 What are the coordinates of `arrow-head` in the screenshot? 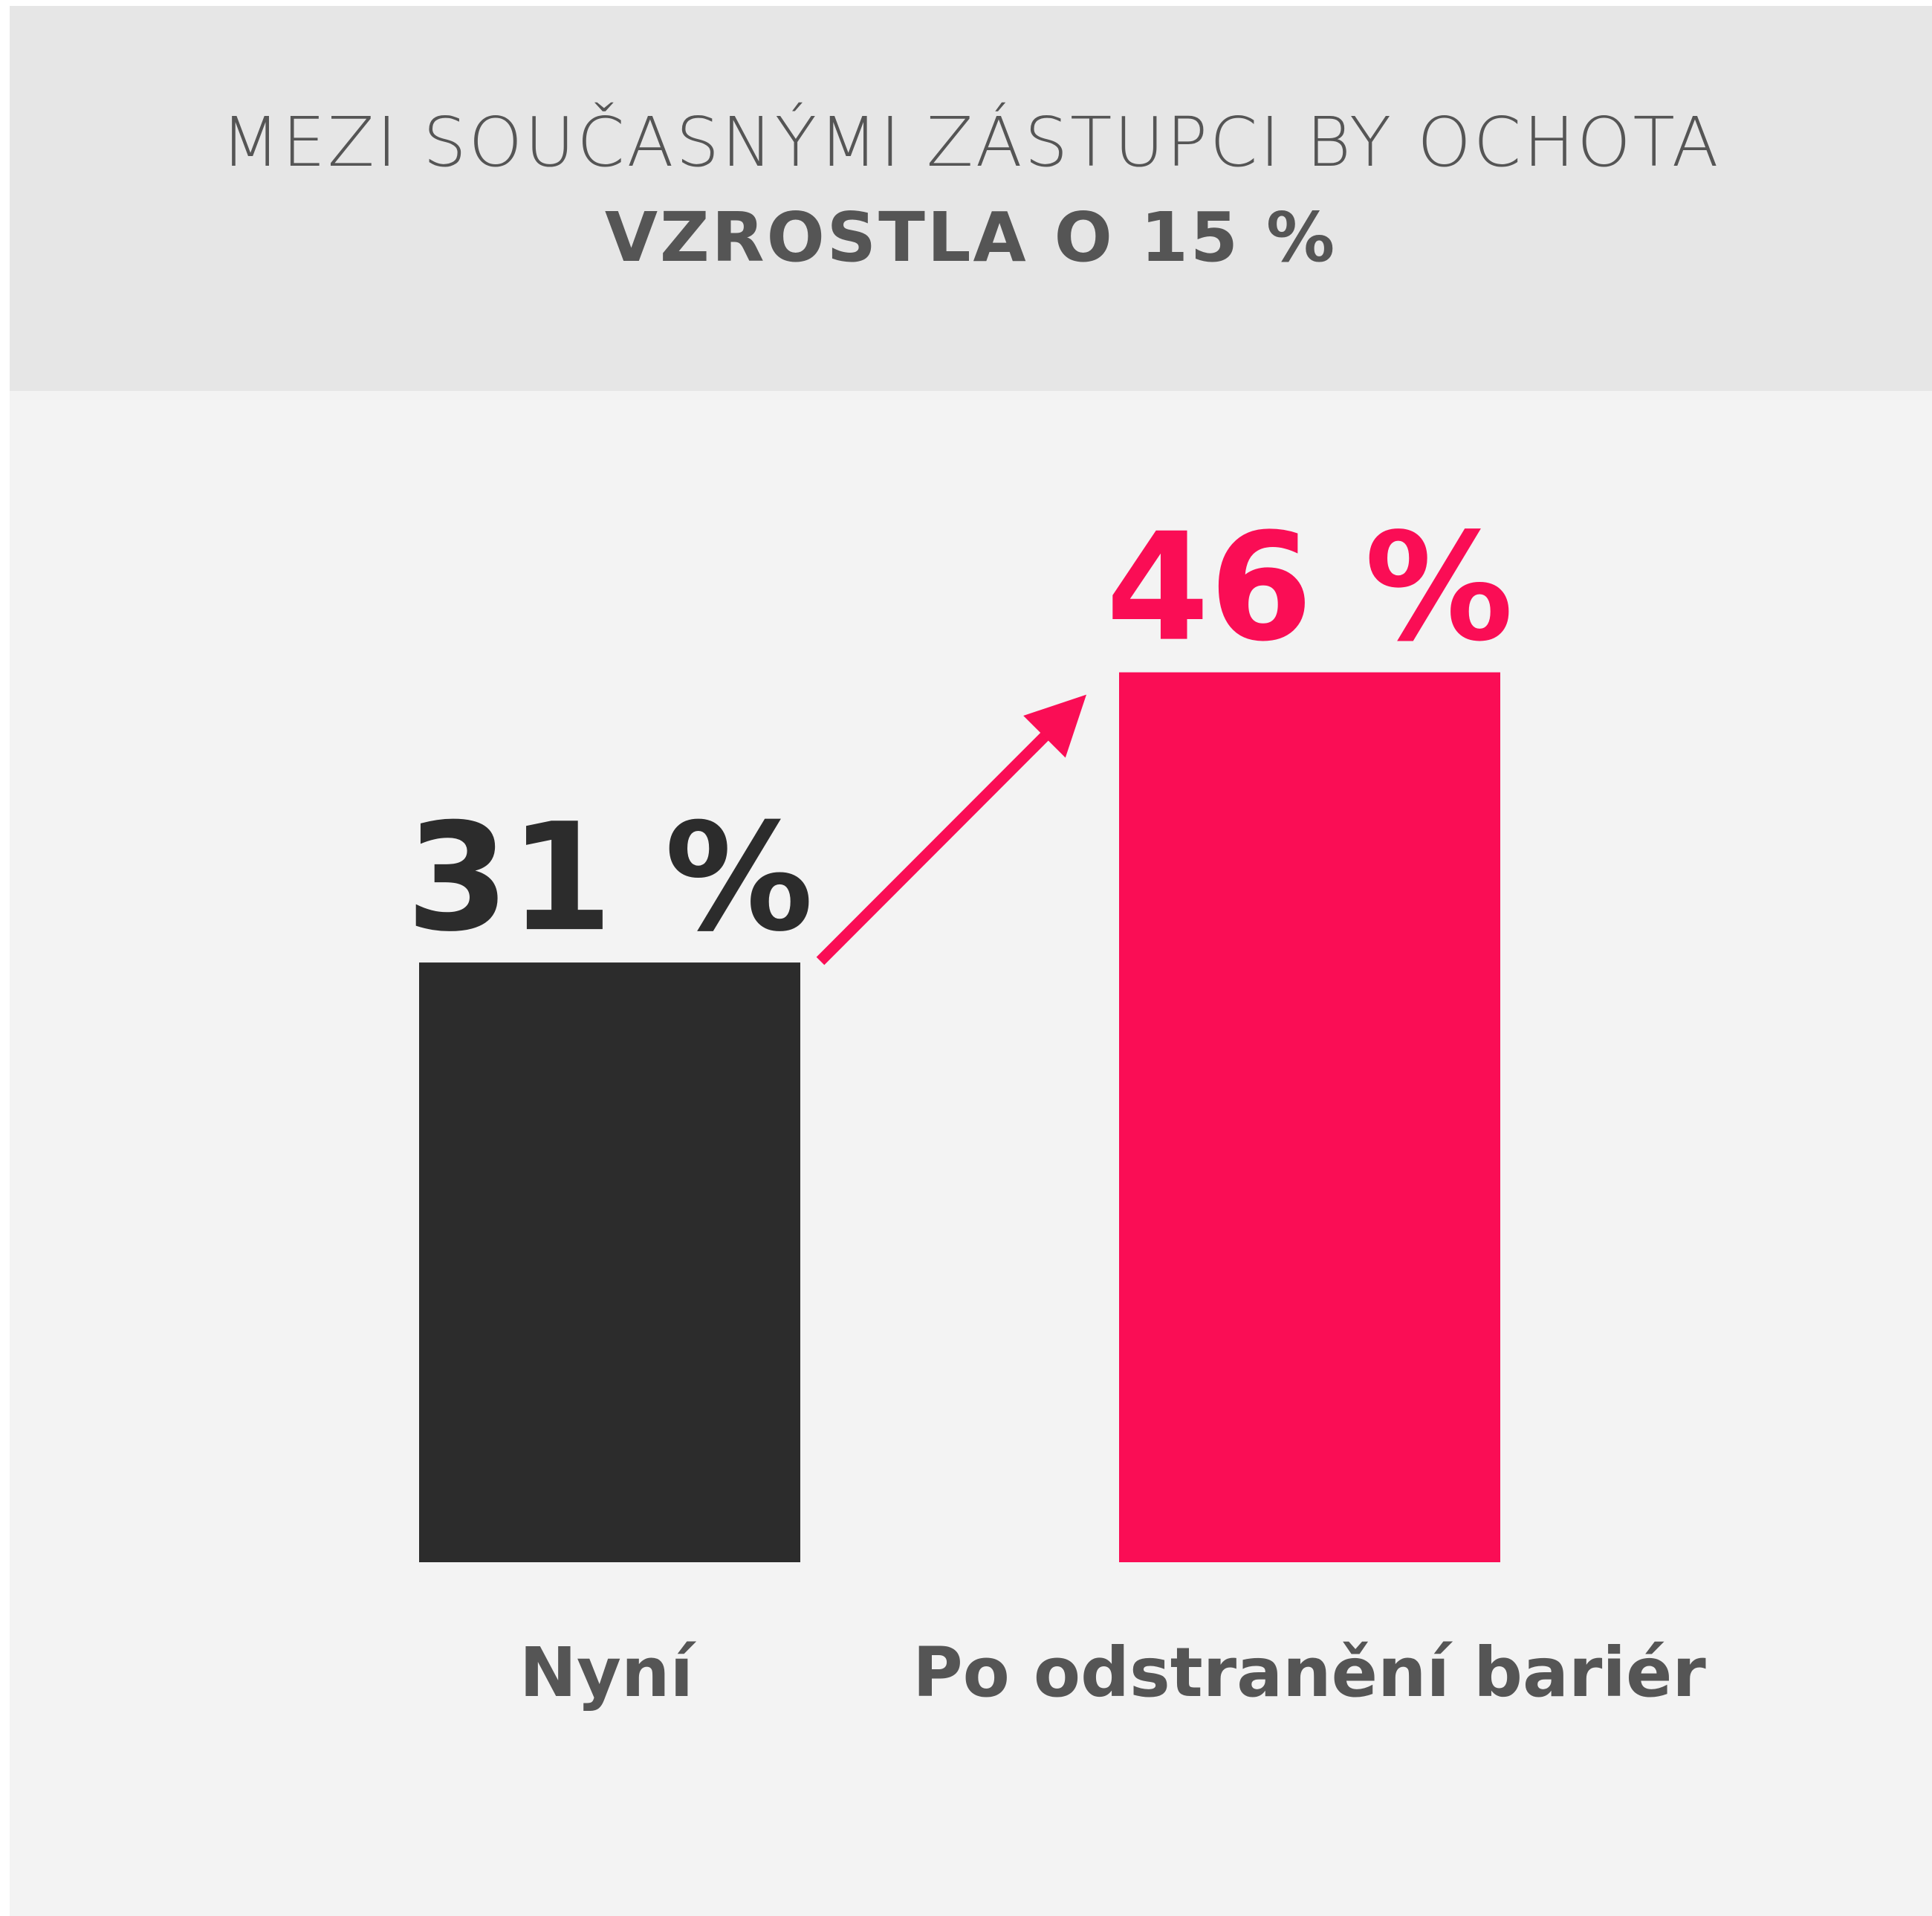 It's located at (1054, 726).